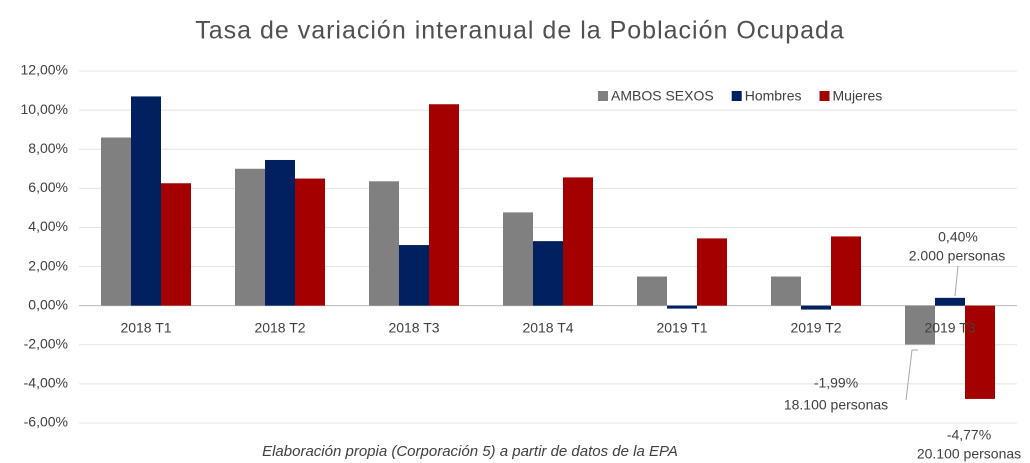 This screenshot has width=1030, height=463. What do you see at coordinates (858, 96) in the screenshot?
I see `legend-label: Mujeres` at bounding box center [858, 96].